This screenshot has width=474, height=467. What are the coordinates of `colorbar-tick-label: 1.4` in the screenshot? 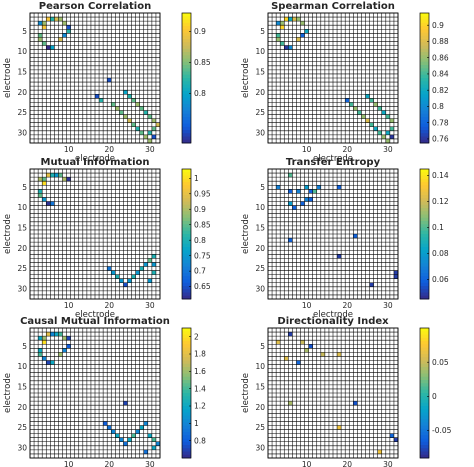 It's located at (200, 388).